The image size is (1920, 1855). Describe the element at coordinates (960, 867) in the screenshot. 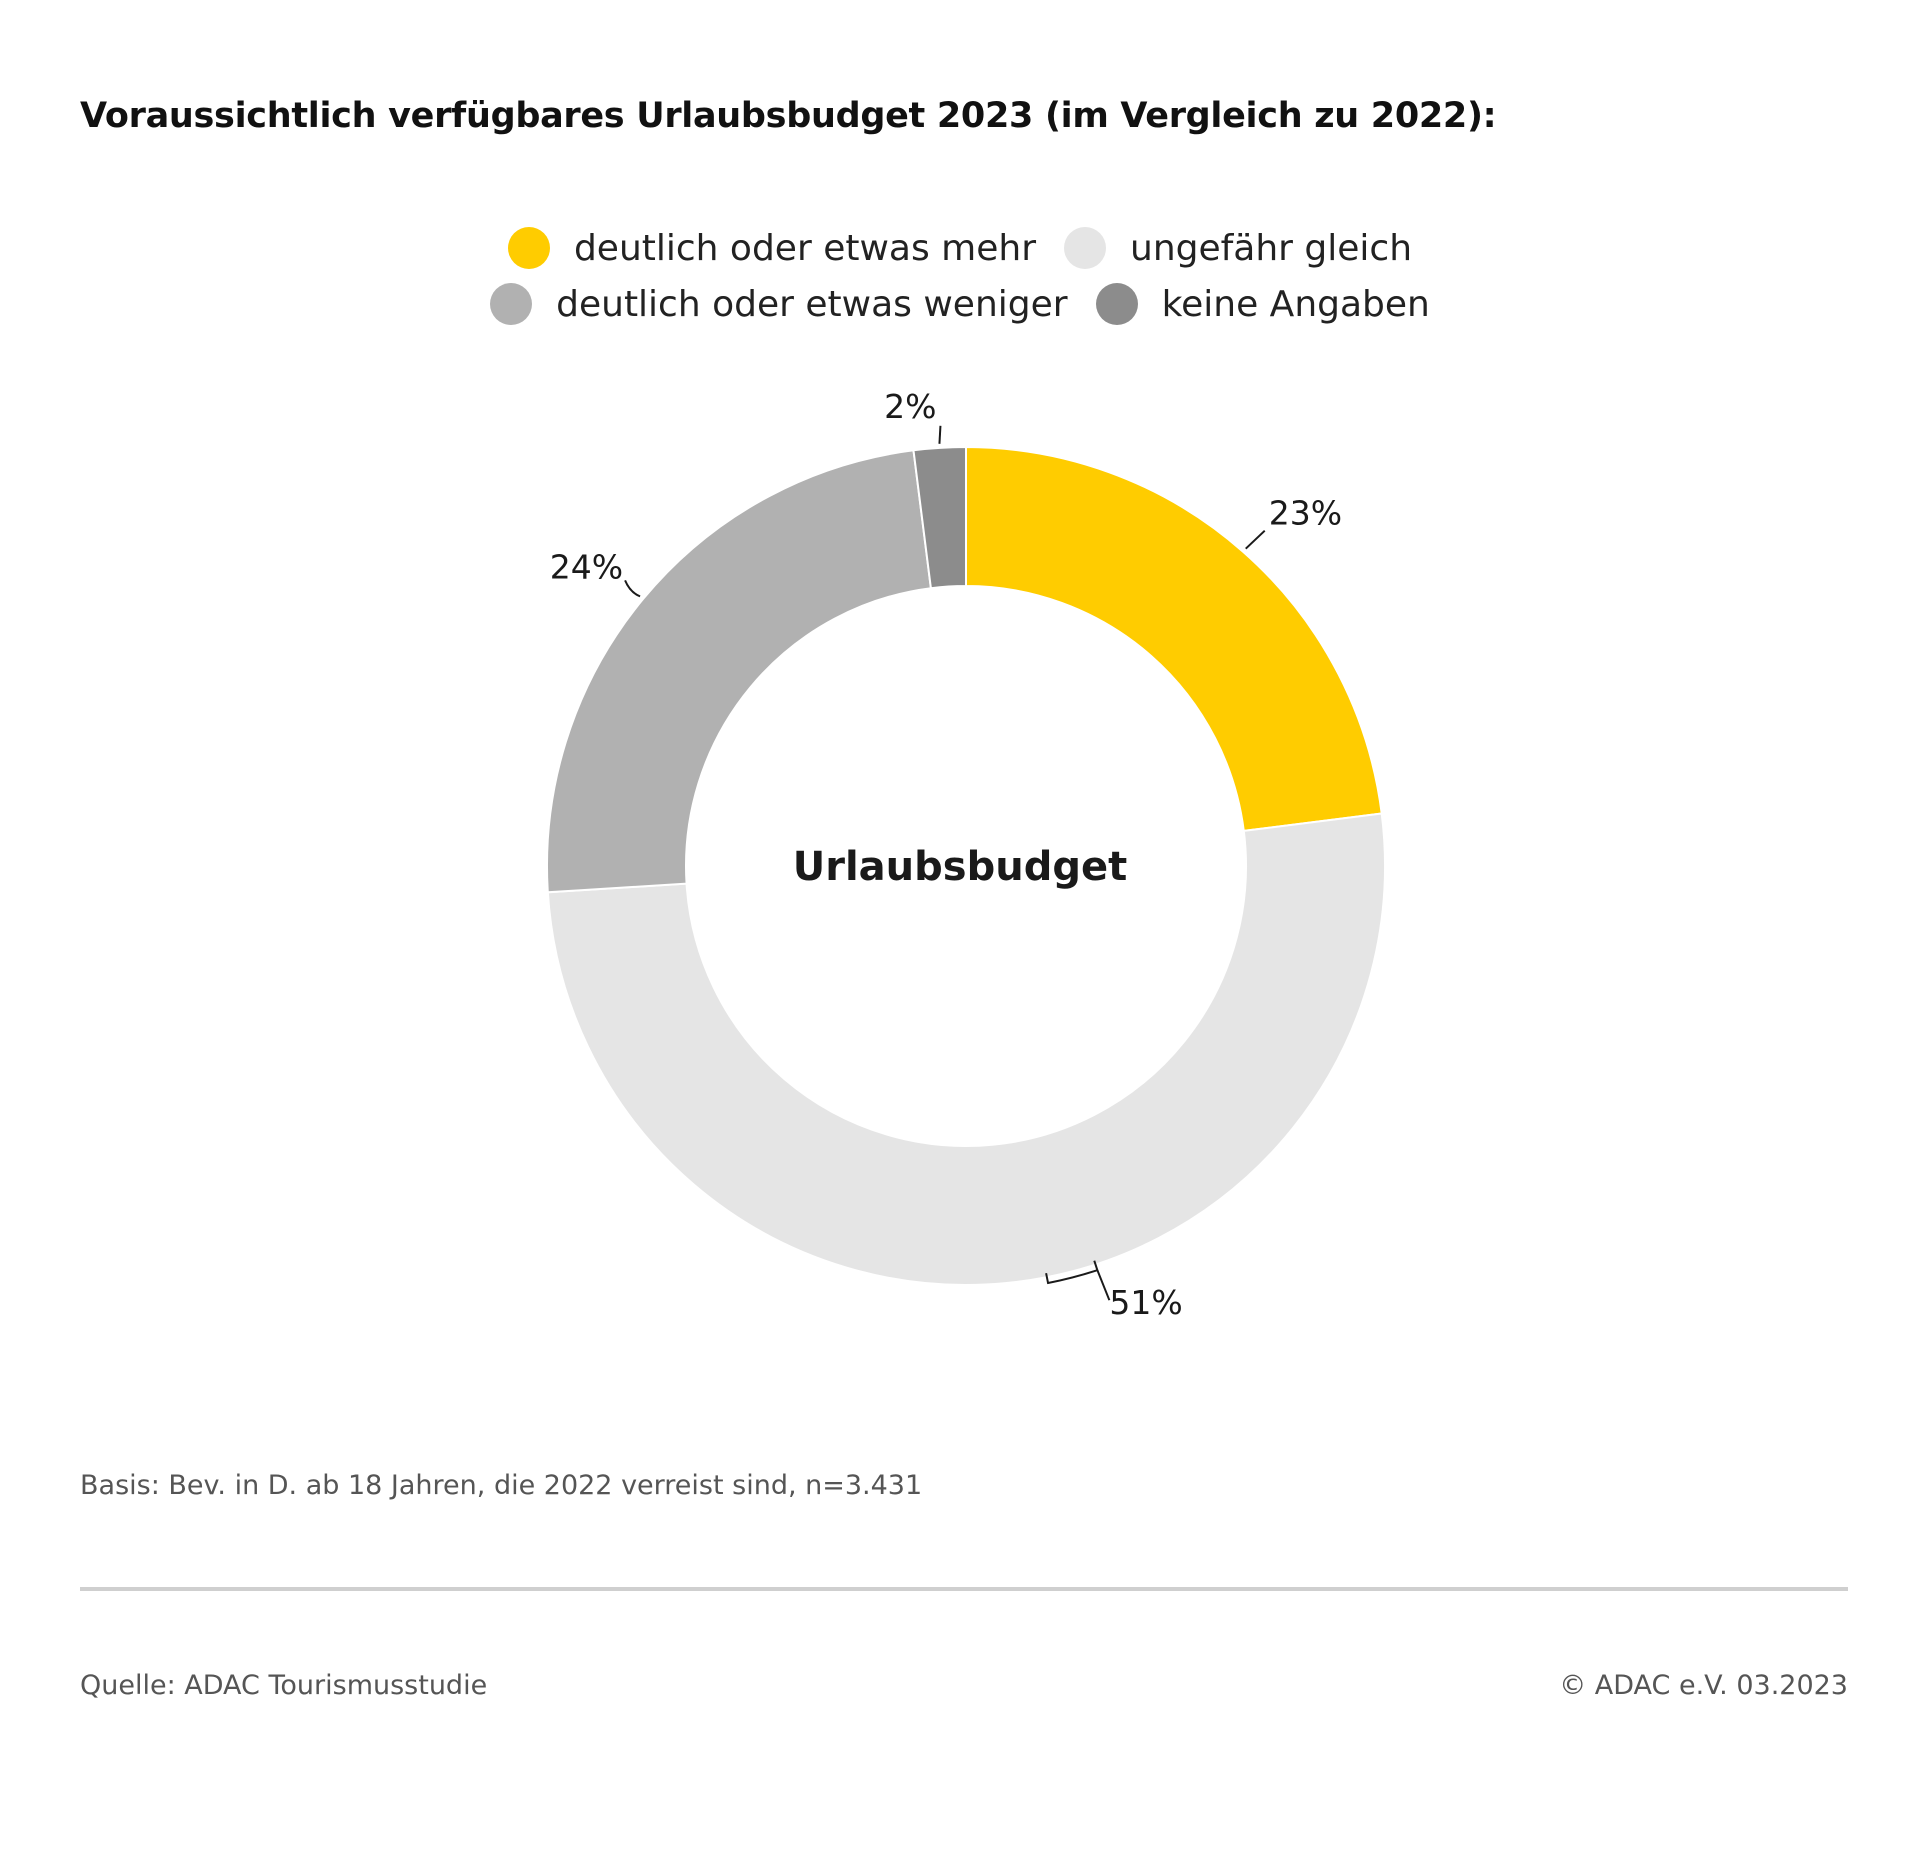

I see `center-label: Urlaubsbudget` at that location.